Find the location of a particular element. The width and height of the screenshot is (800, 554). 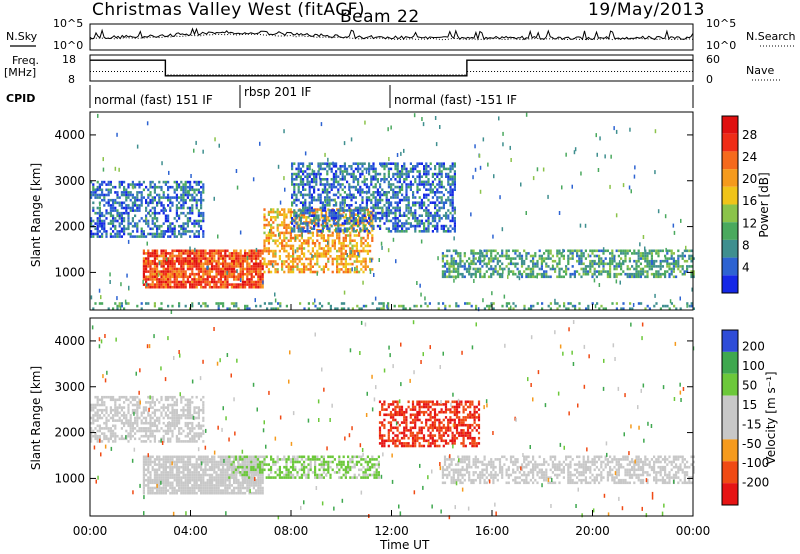

noise-right-tick-top: 10^5 is located at coordinates (721, 23).